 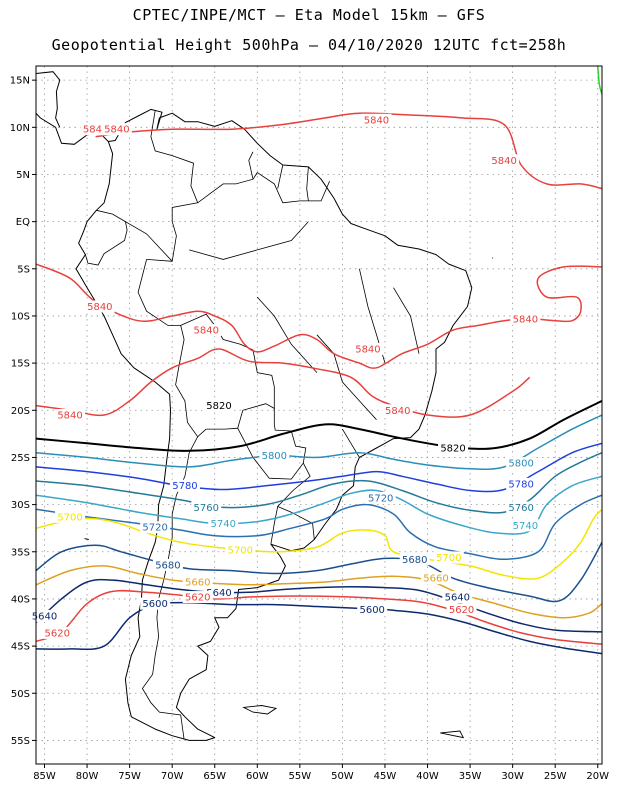 What do you see at coordinates (20, 741) in the screenshot?
I see `lat-tick-label: 55S` at bounding box center [20, 741].